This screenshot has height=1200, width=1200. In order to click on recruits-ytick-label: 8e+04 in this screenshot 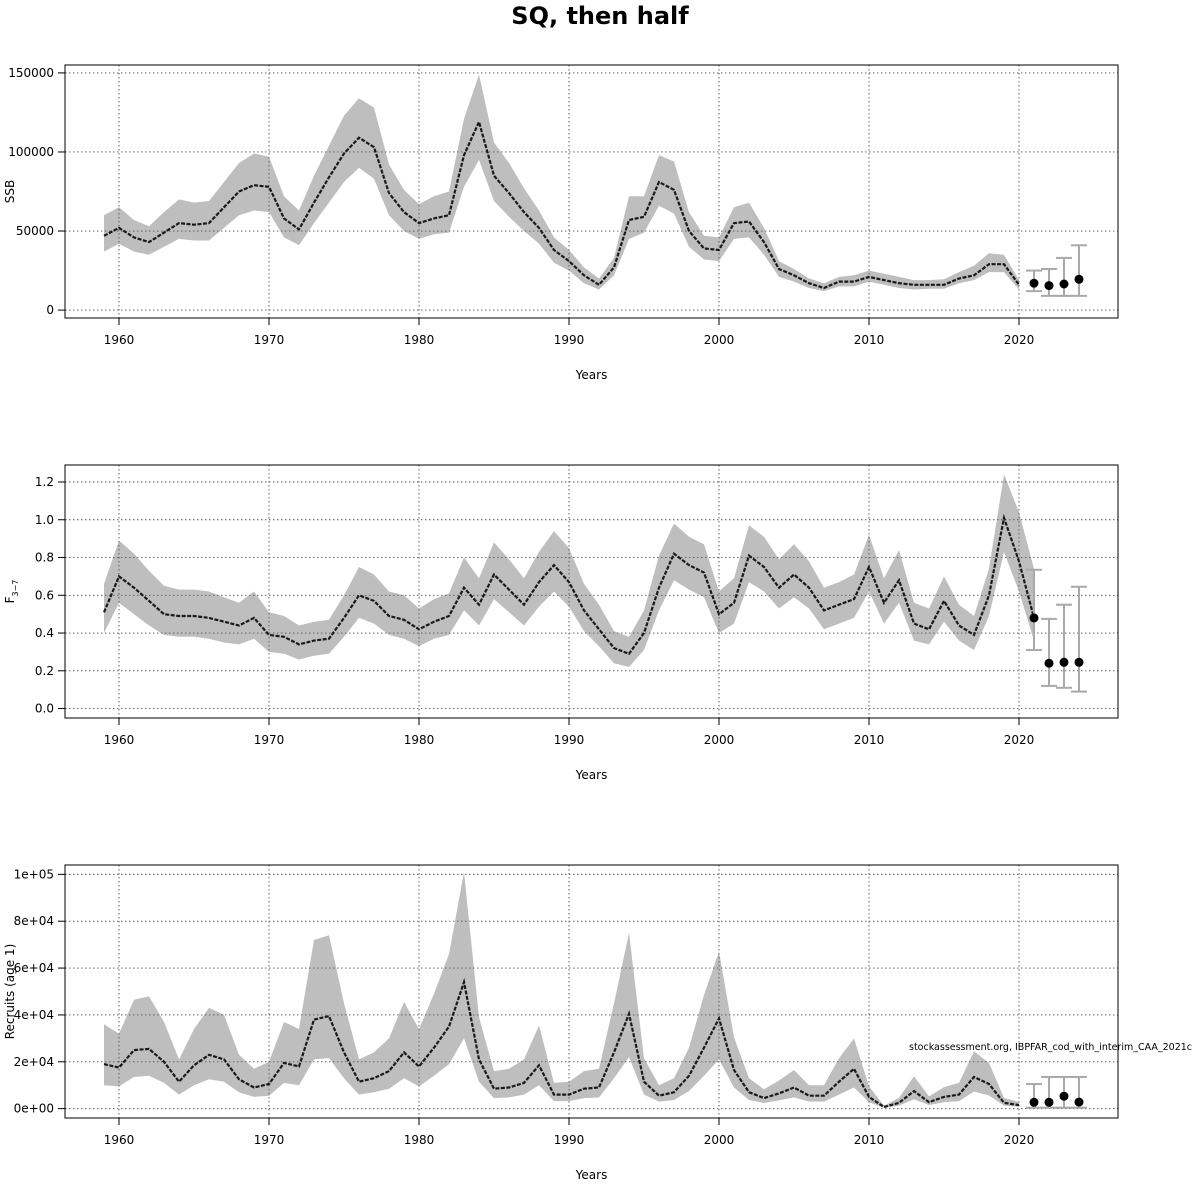, I will do `click(34, 921)`.